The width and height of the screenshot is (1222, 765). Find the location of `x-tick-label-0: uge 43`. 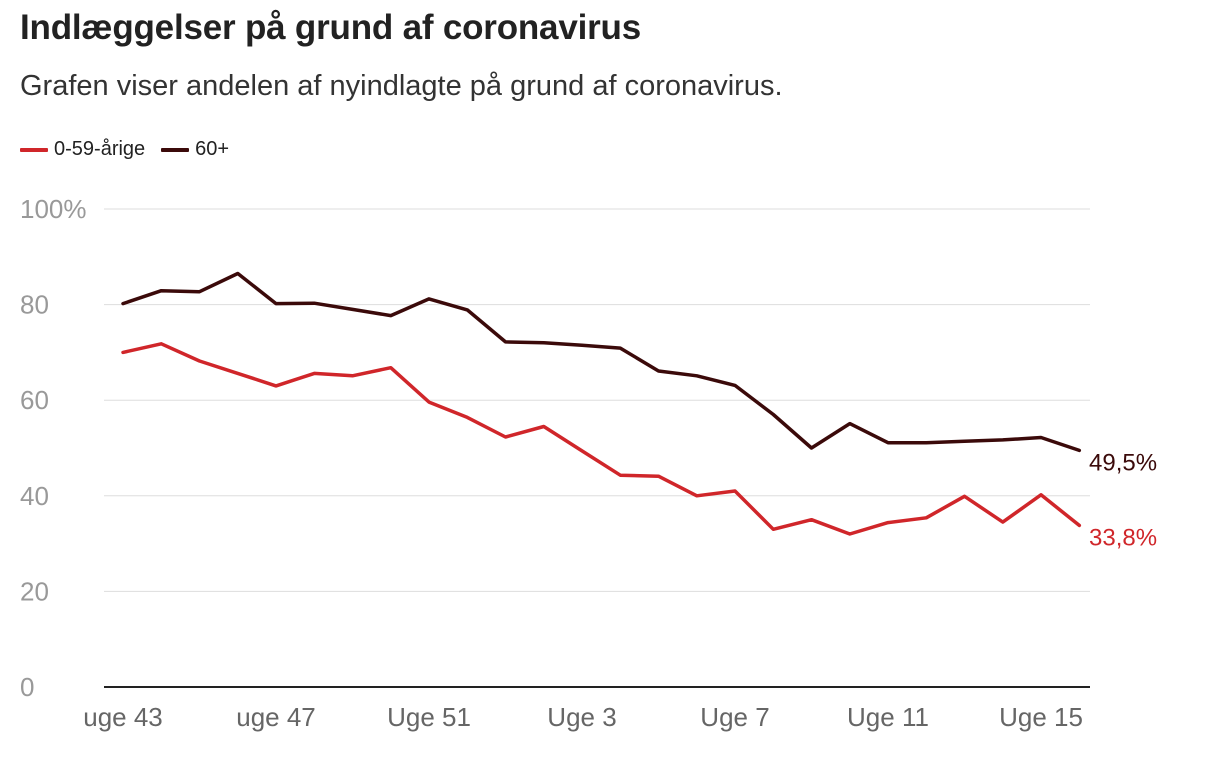

x-tick-label-0: uge 43 is located at coordinates (123, 717).